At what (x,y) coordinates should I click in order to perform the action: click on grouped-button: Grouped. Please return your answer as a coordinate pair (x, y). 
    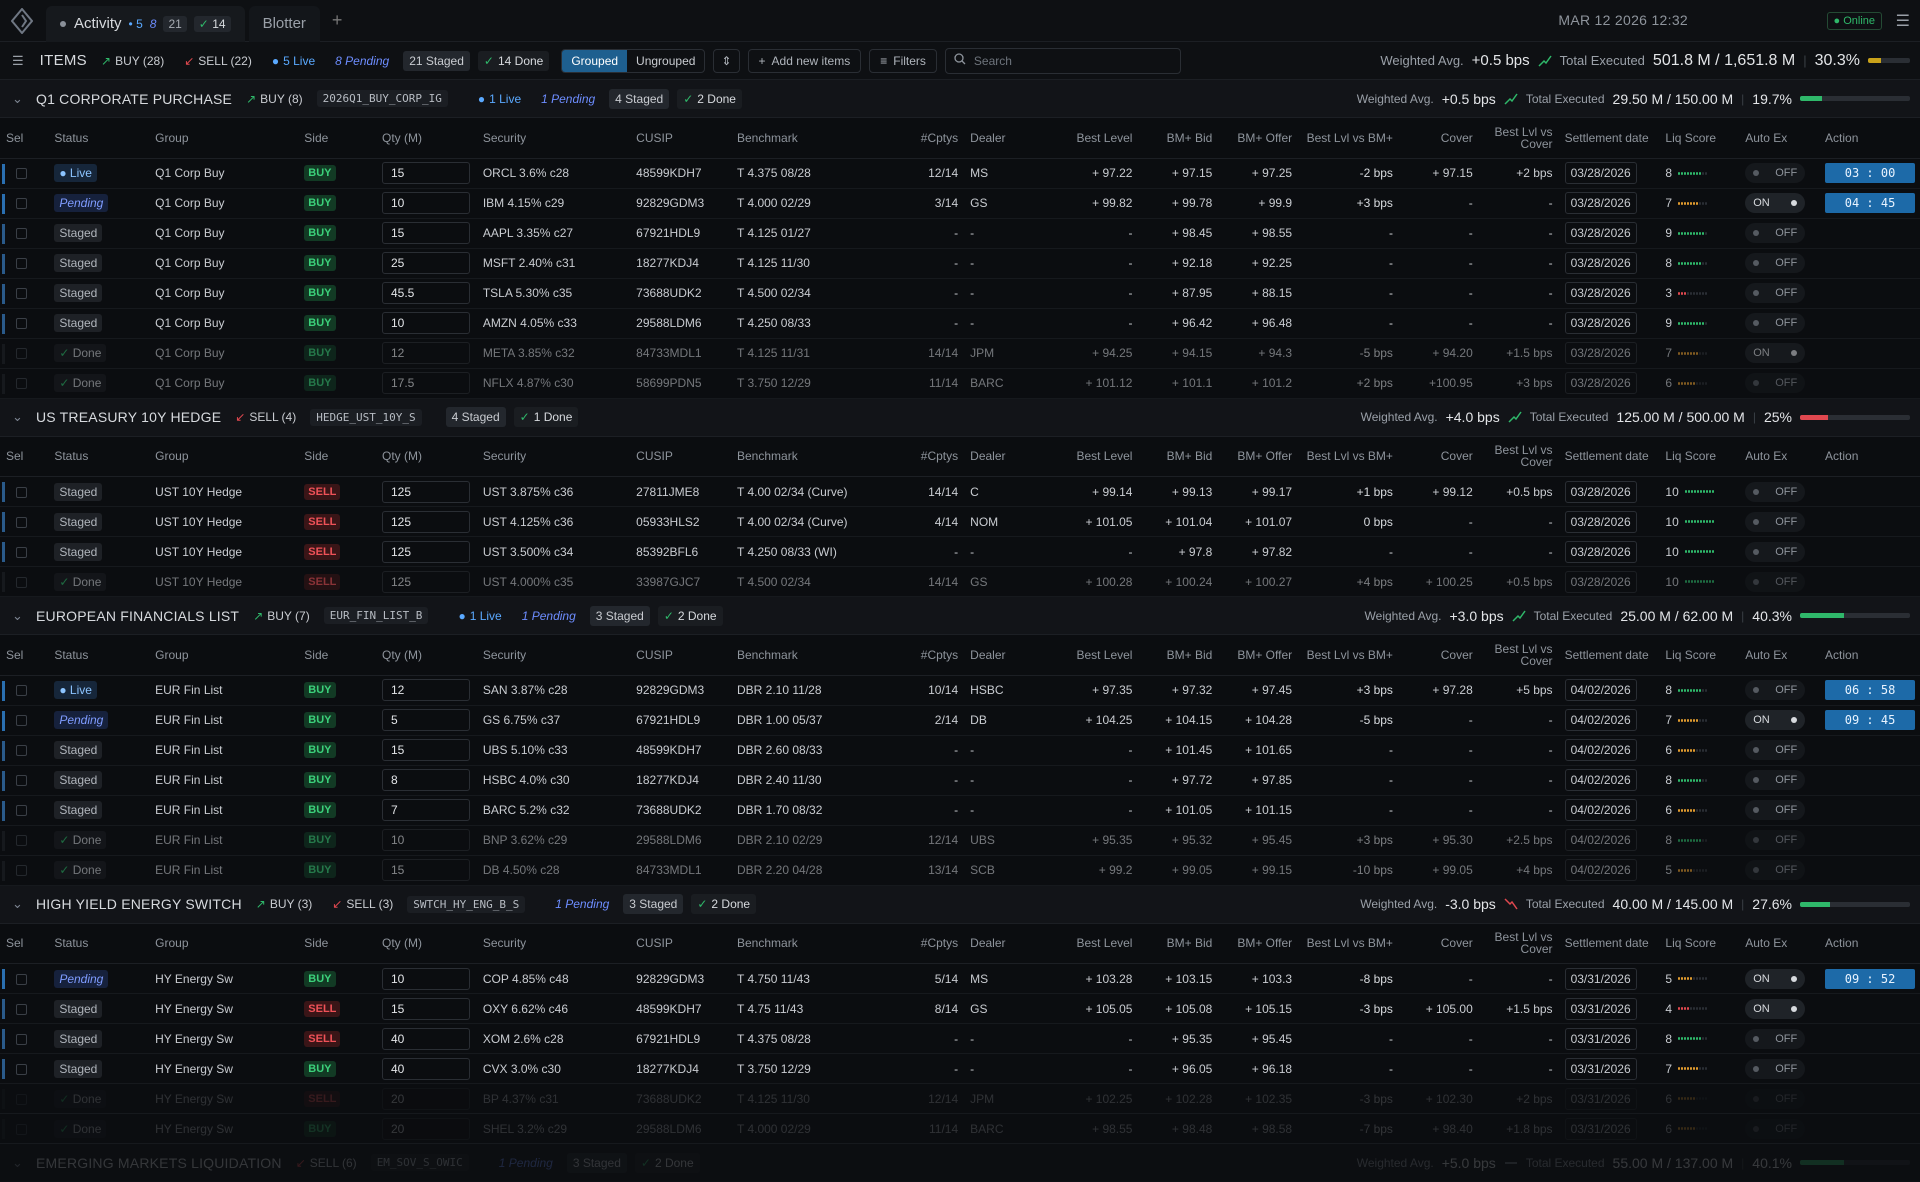
    Looking at the image, I should click on (595, 60).